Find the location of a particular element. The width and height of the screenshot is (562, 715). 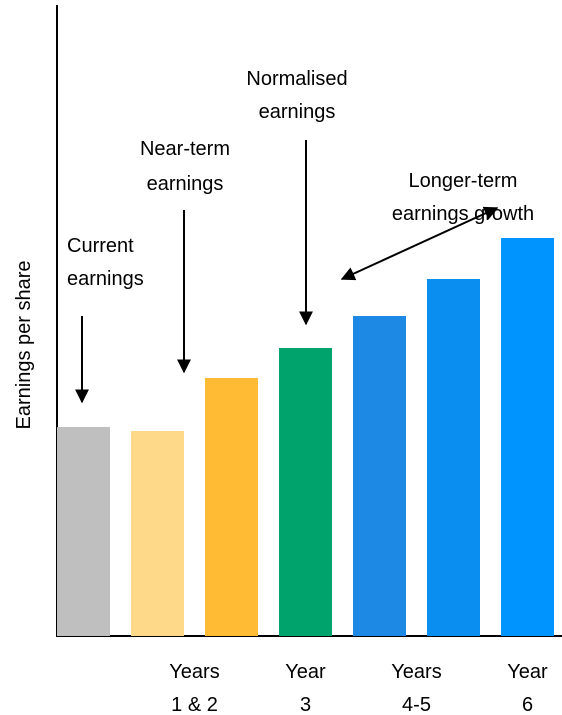

annotation-line: Longer-term is located at coordinates (463, 181).